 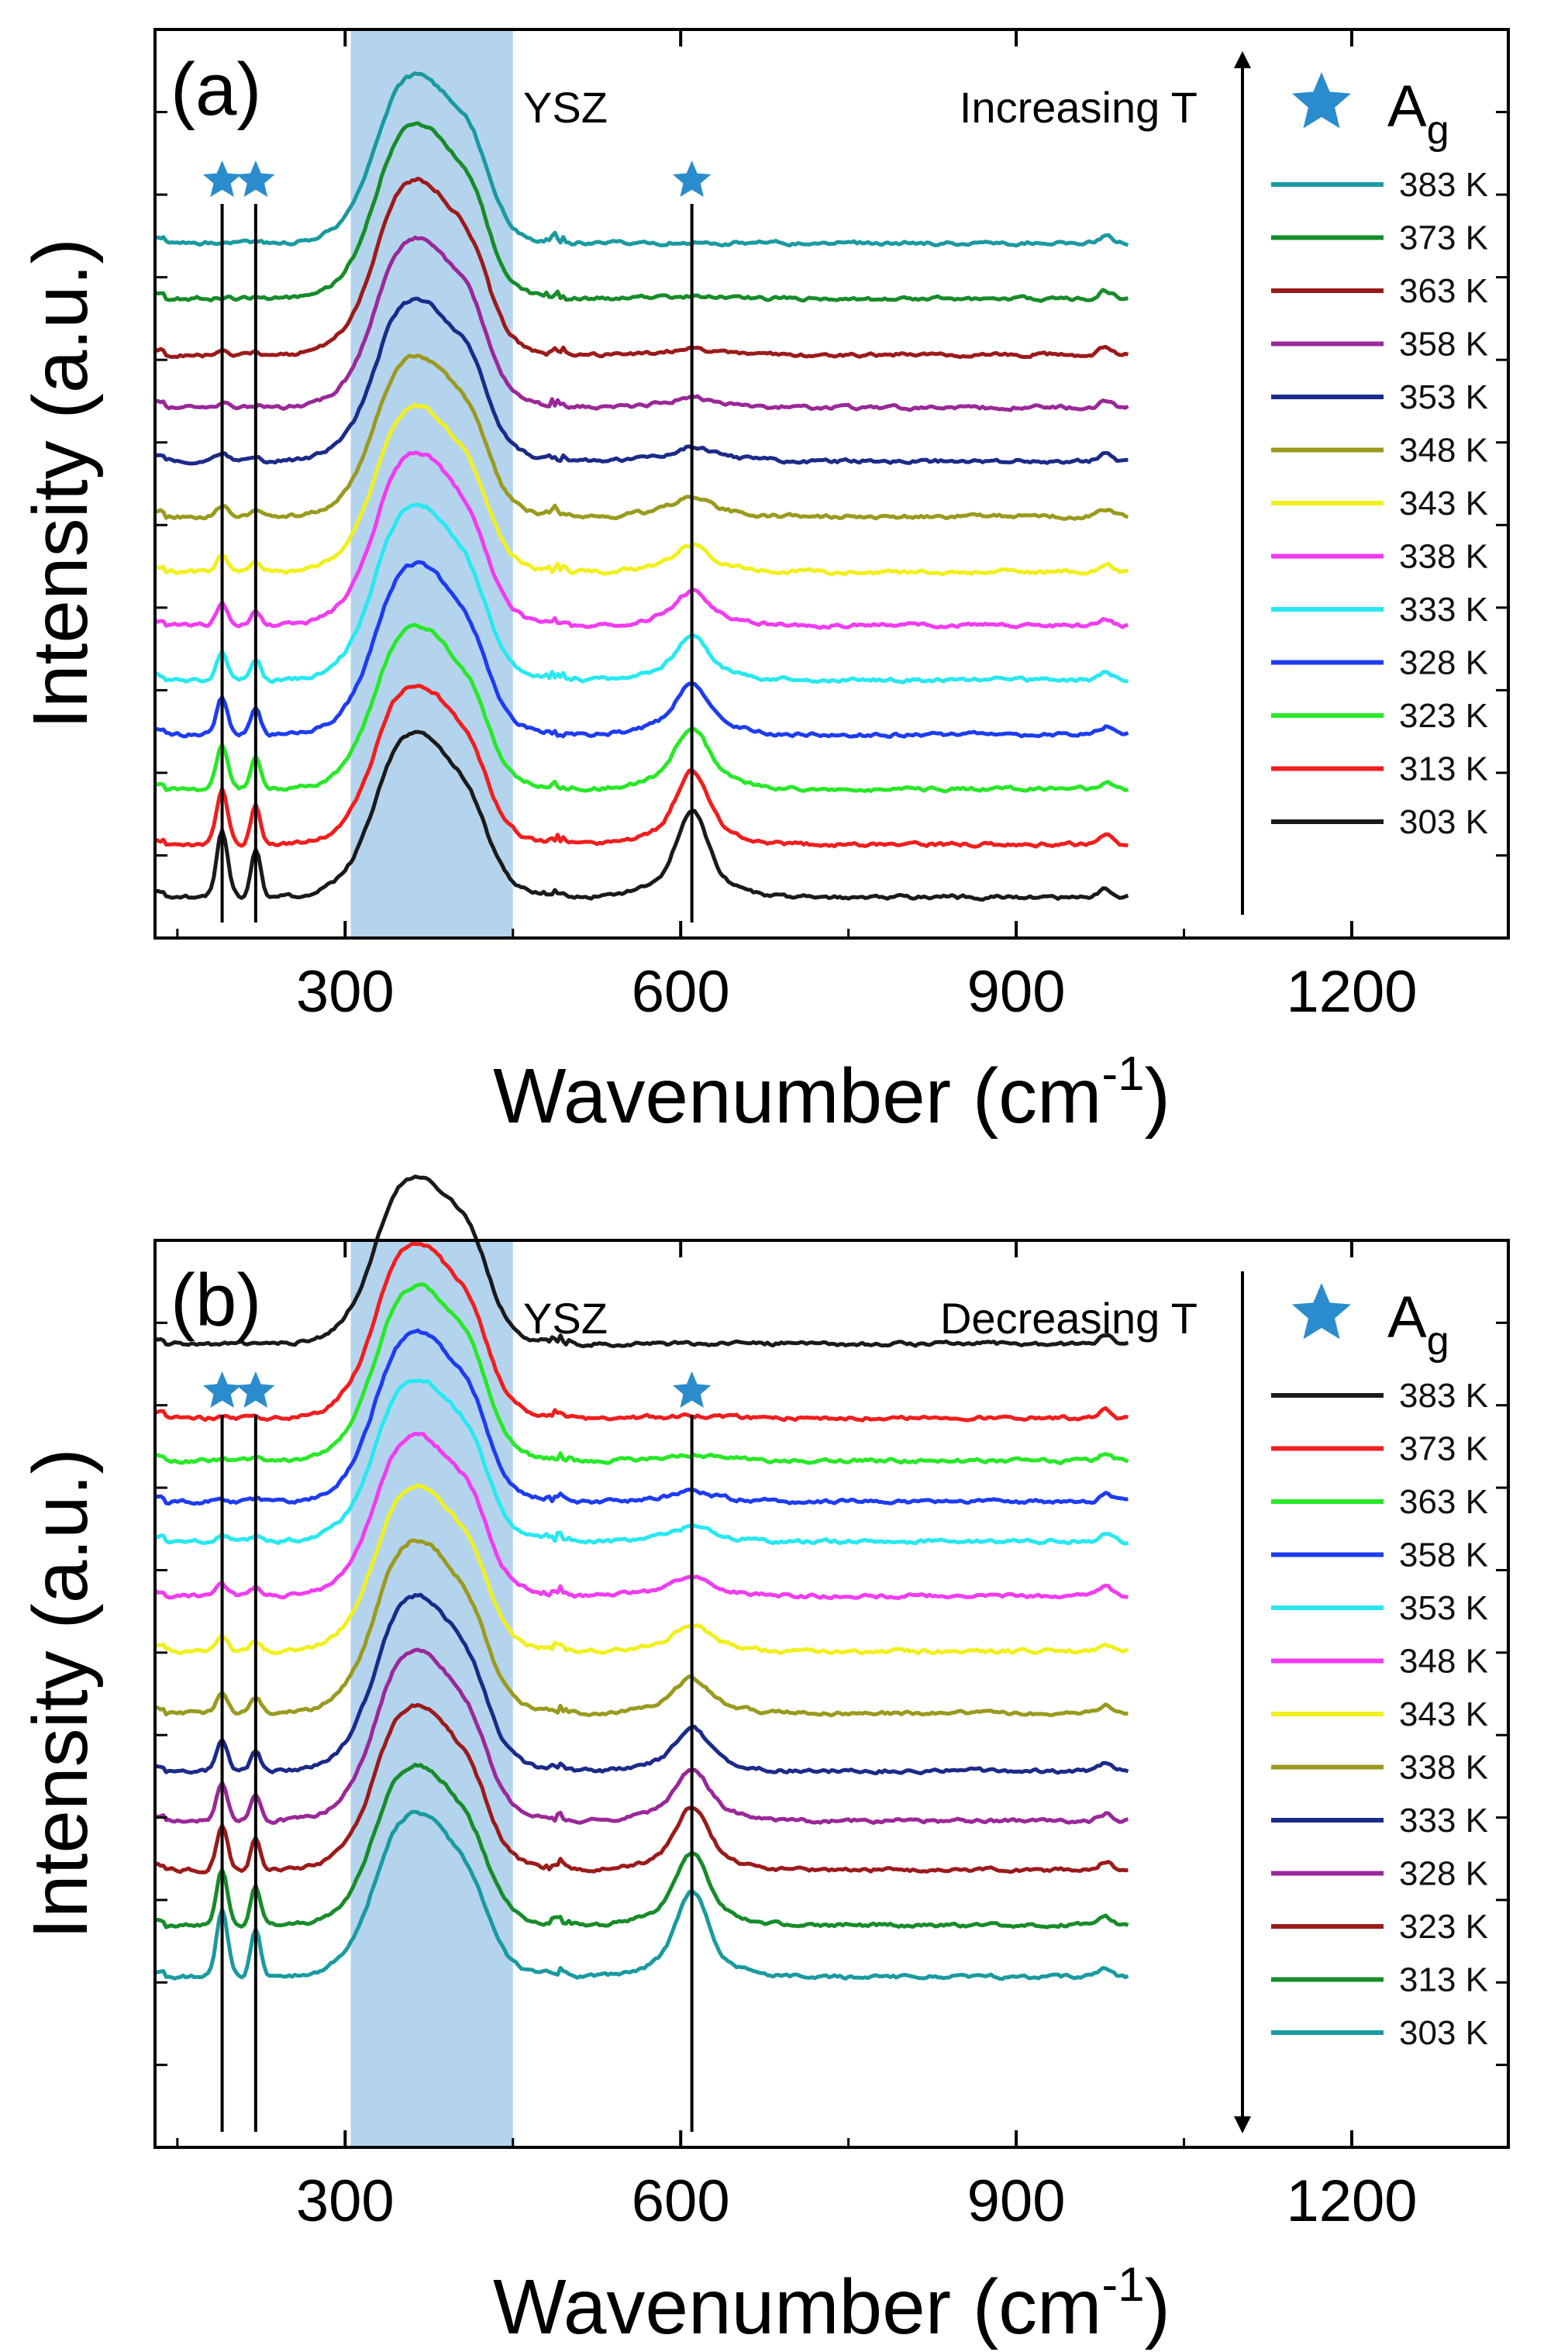 I want to click on direction-label: Increasing T, so click(x=1079, y=107).